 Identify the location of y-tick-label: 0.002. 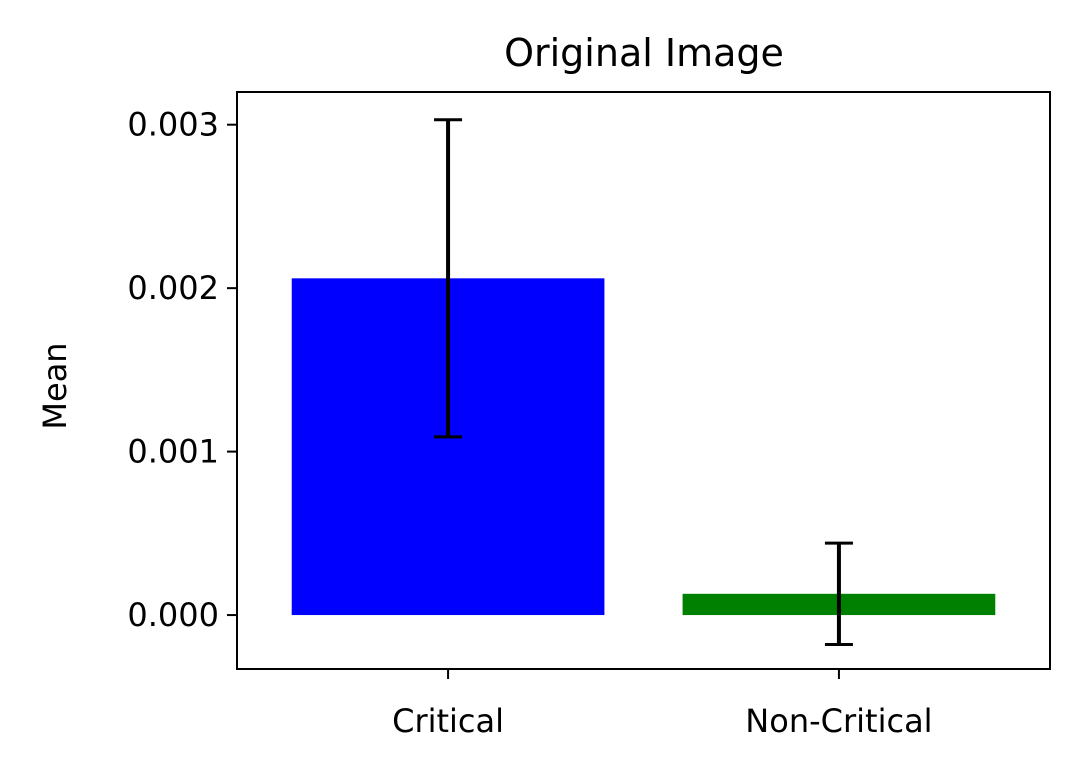
(173, 288).